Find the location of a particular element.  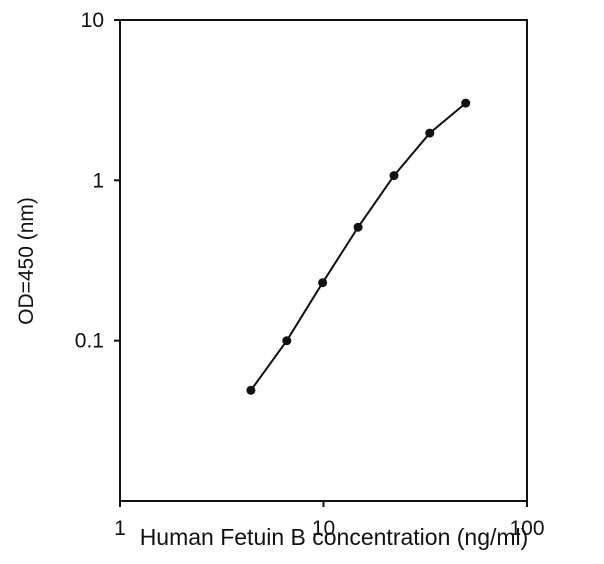

x-tick-label: 100 is located at coordinates (526, 528).